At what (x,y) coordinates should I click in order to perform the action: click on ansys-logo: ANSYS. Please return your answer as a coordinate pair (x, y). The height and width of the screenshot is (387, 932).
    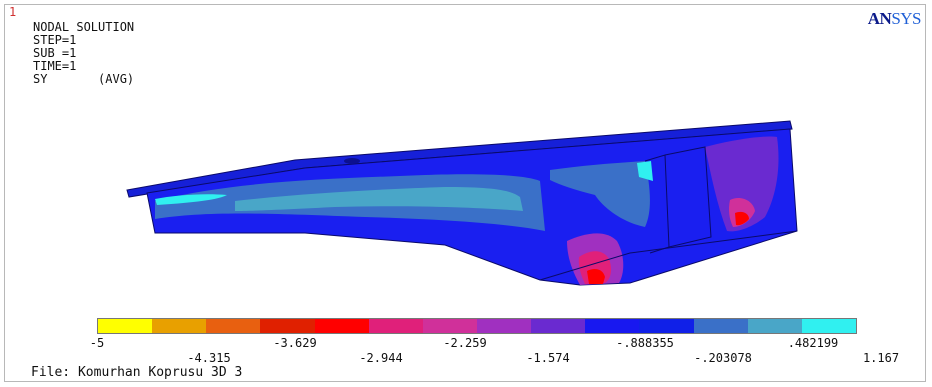
    Looking at the image, I should click on (894, 18).